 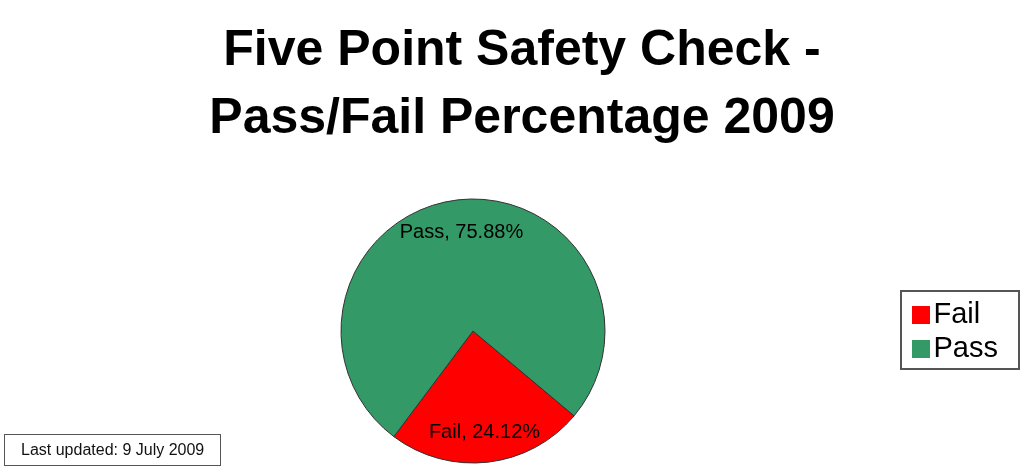 What do you see at coordinates (461, 231) in the screenshot?
I see `data-label: Pass, 75.88%` at bounding box center [461, 231].